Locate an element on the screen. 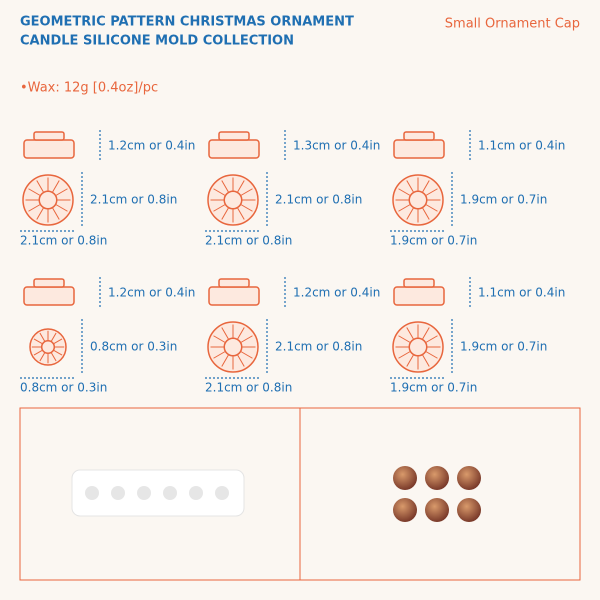  width-label: 0.8cm or 0.3in is located at coordinates (63, 388).